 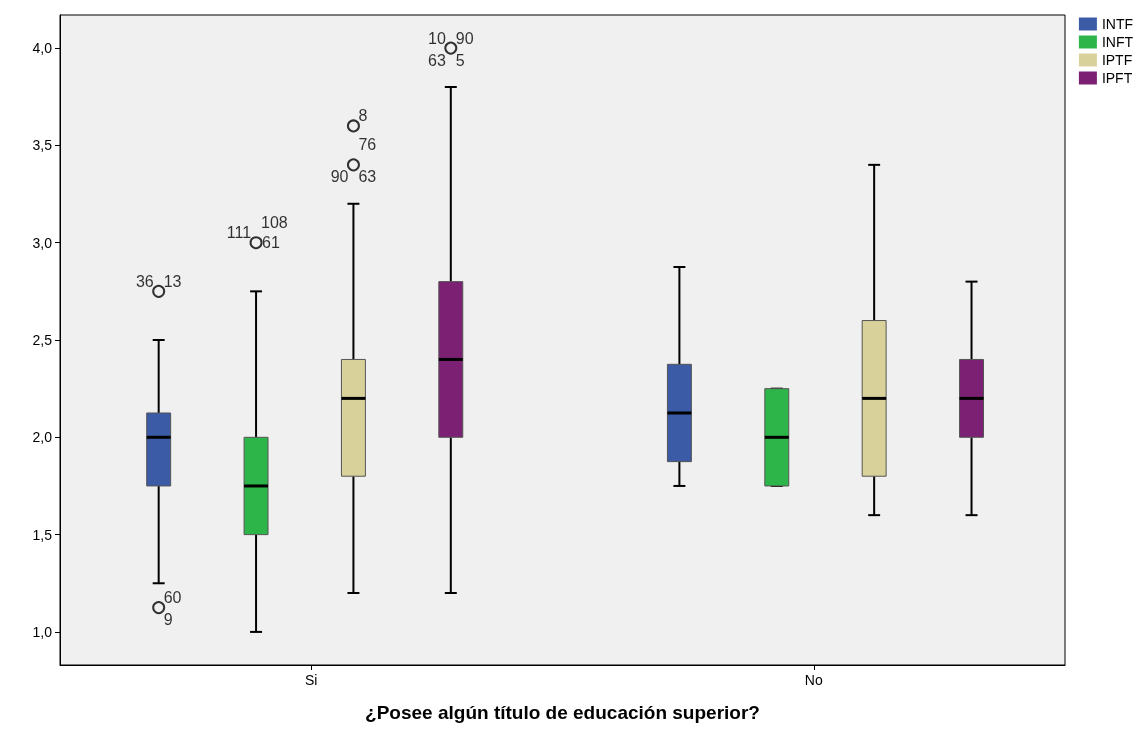 I want to click on annotation: 5, so click(x=460, y=60).